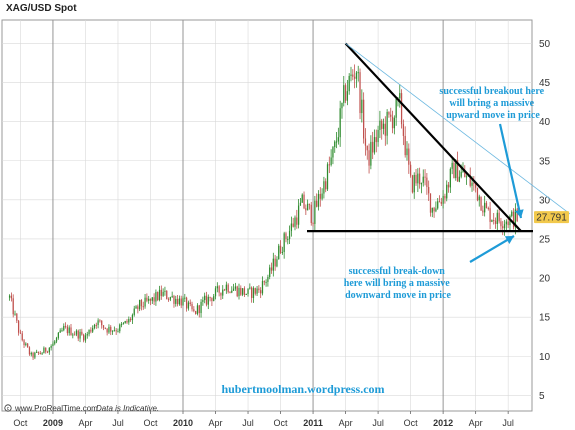 This screenshot has width=575, height=430. I want to click on x-tick-label: 2010, so click(183, 423).